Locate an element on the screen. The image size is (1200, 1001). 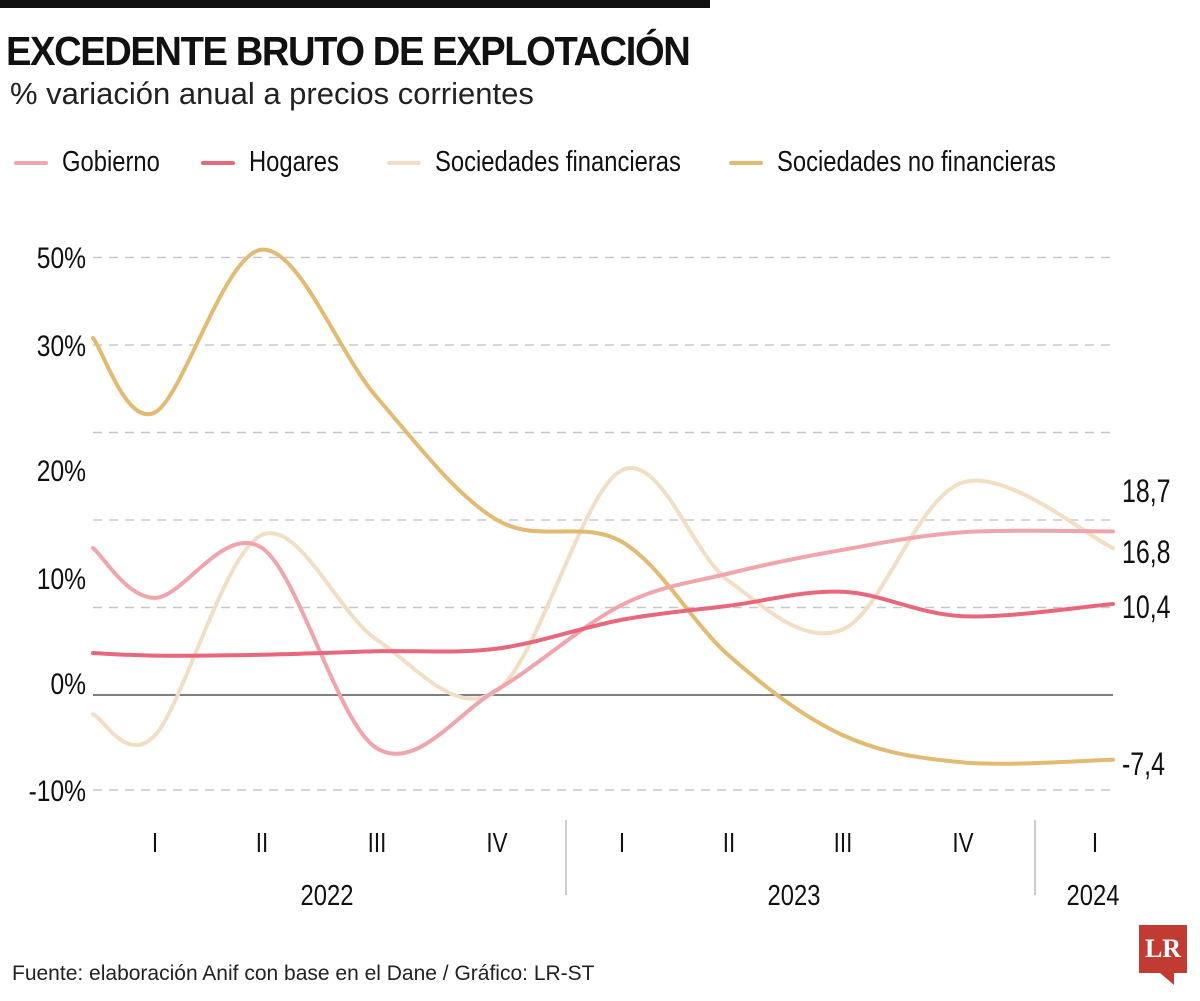
legend-label: Sociedades financieras is located at coordinates (557, 162).